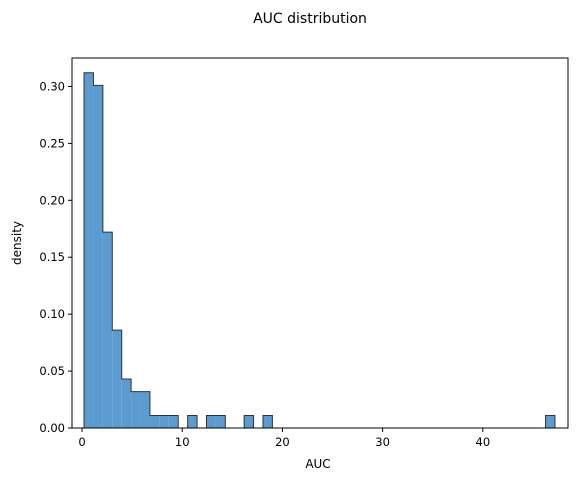  Describe the element at coordinates (282, 442) in the screenshot. I see `x-tick-label: 20` at that location.